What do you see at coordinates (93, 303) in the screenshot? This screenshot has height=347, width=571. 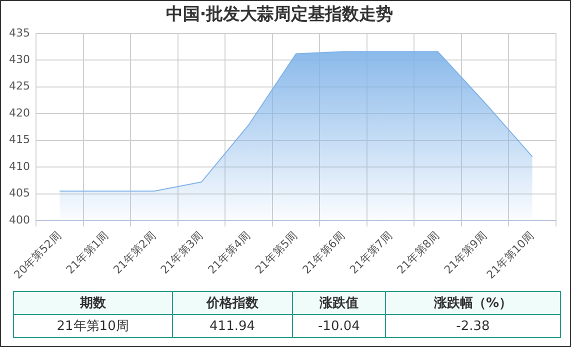 I see `text: 期数` at bounding box center [93, 303].